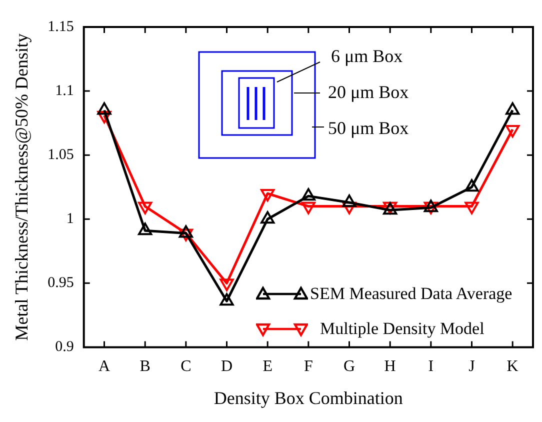 Image resolution: width=542 pixels, height=422 pixels. What do you see at coordinates (64, 347) in the screenshot?
I see `y-tick-label: 0.9` at bounding box center [64, 347].